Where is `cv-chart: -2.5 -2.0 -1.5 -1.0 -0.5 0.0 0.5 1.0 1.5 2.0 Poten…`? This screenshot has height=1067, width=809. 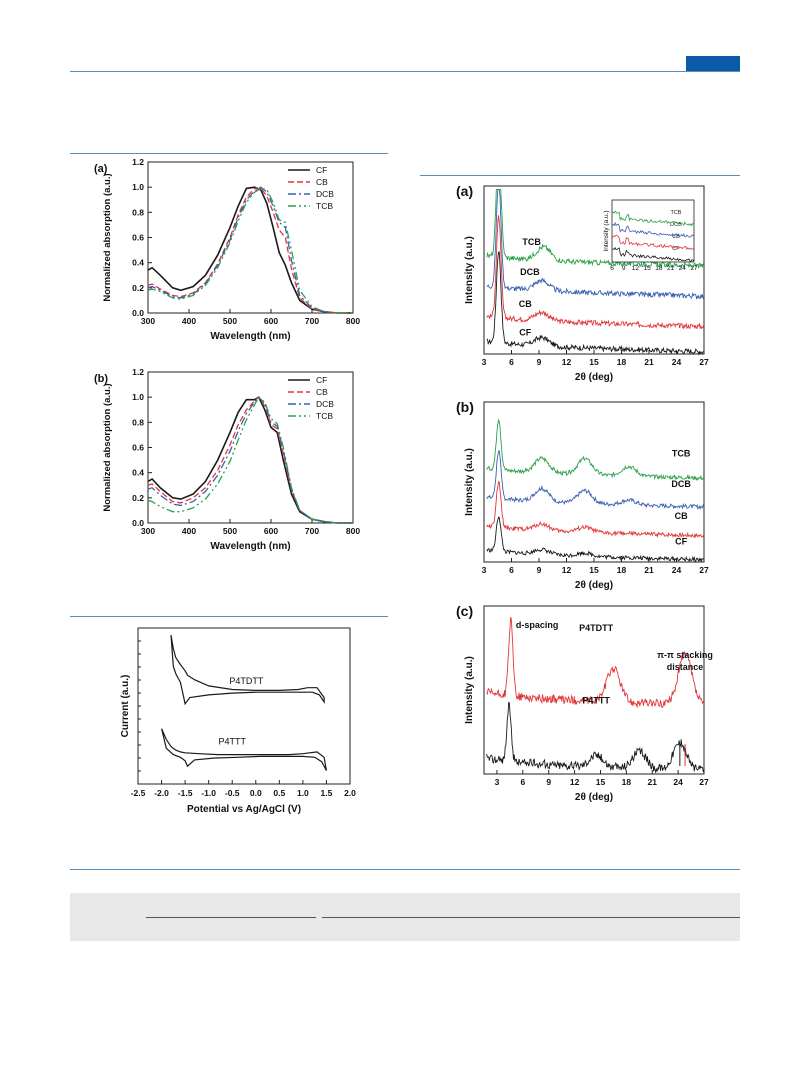
cv-chart: -2.5 -2.0 -1.5 -1.0 -0.5 0.0 0.5 1.0 1.5 2.0 Poten… is located at coordinates (238, 721).